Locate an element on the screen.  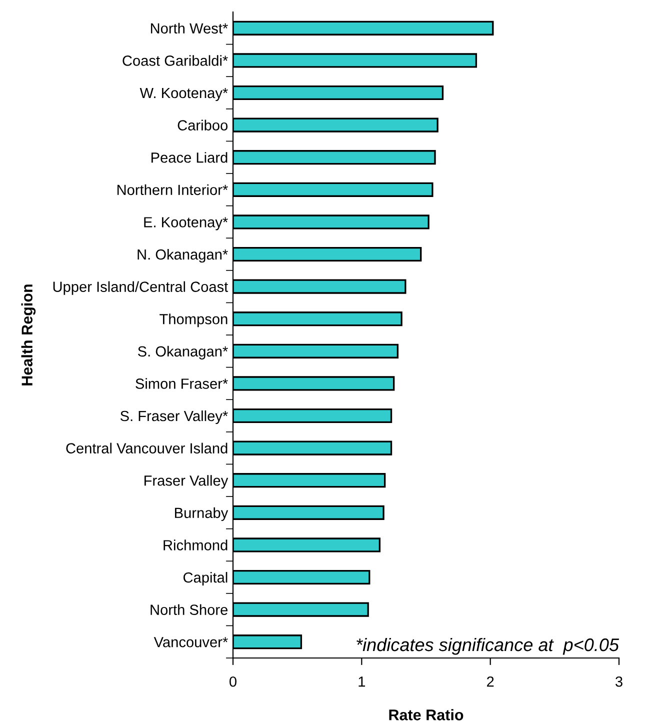
y-tick-label: Central Vancouver Island is located at coordinates (147, 448).